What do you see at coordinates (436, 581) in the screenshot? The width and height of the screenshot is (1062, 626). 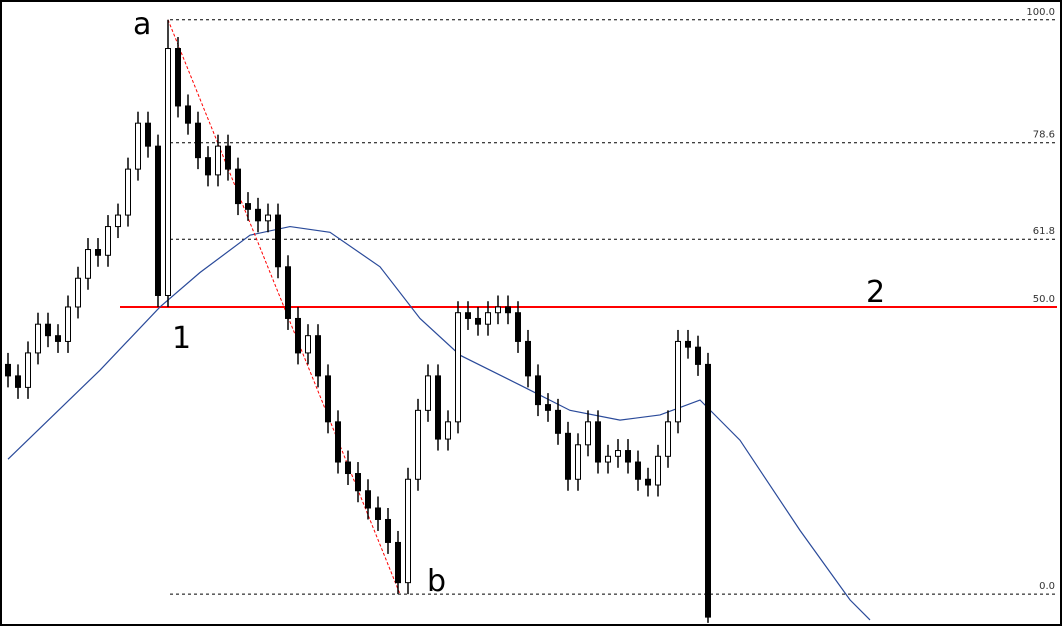 I see `annotation: b` at bounding box center [436, 581].